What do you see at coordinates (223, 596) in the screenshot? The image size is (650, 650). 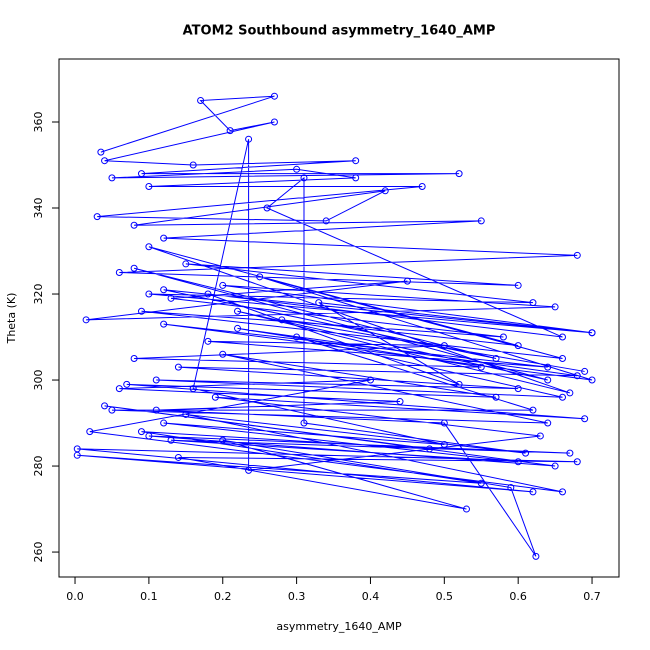 I see `x-tick-label: 0.2` at bounding box center [223, 596].